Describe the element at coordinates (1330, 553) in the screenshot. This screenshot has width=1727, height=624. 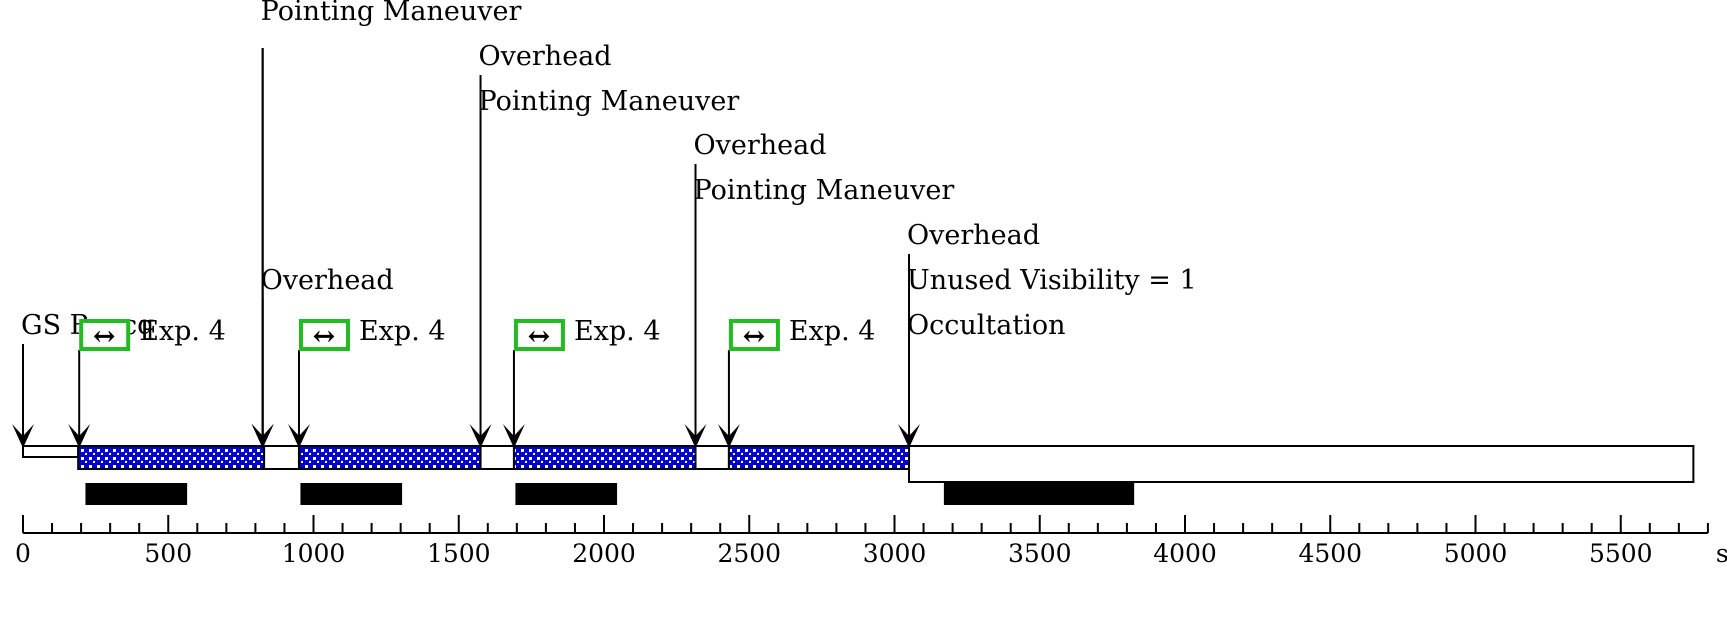
I see `axis-tick-label: 4500` at that location.